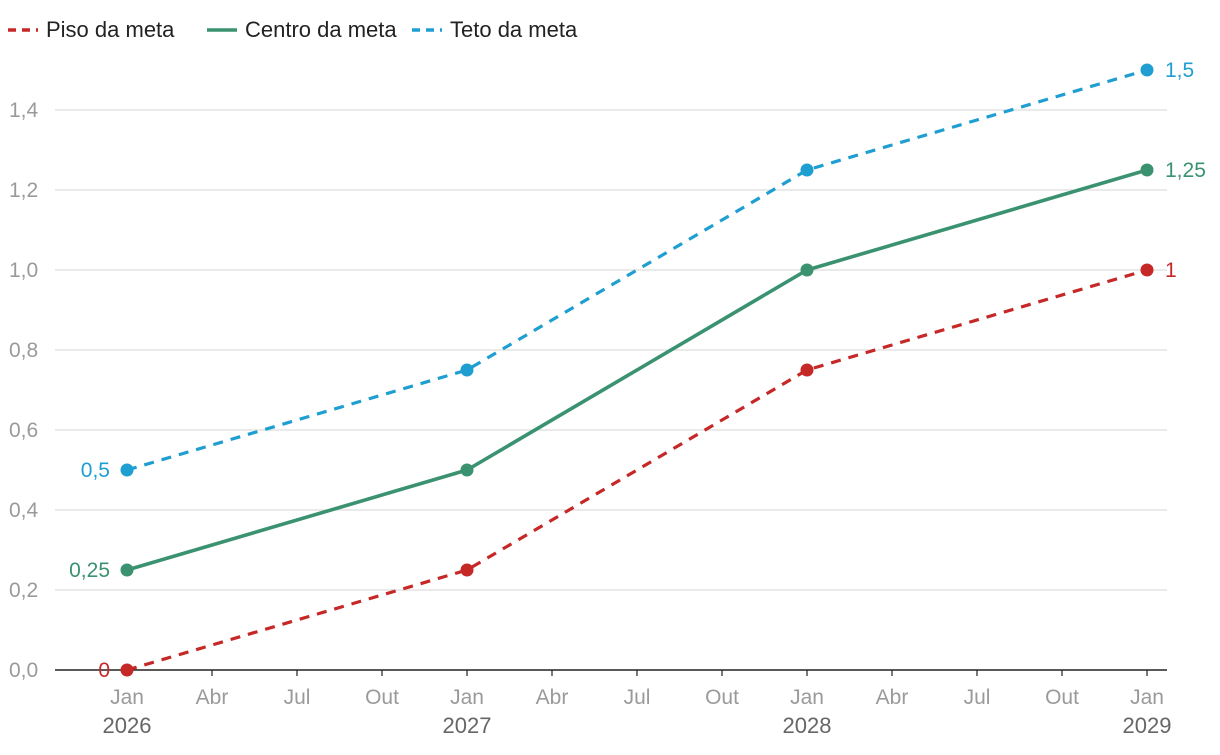 The width and height of the screenshot is (1220, 755). What do you see at coordinates (1179, 70) in the screenshot?
I see `data-label-teto: 1,5` at bounding box center [1179, 70].